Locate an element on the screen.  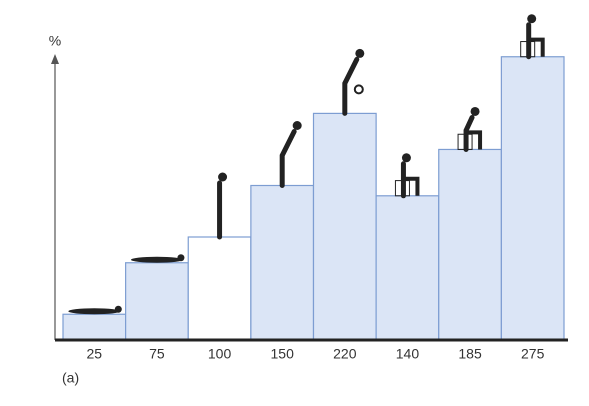
bar-value-label: 220 is located at coordinates (345, 354).